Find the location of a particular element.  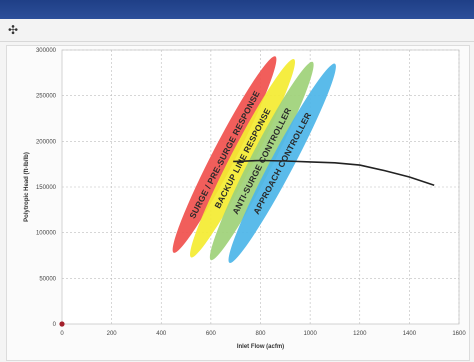

y-tick-label: 200000 is located at coordinates (46, 142).